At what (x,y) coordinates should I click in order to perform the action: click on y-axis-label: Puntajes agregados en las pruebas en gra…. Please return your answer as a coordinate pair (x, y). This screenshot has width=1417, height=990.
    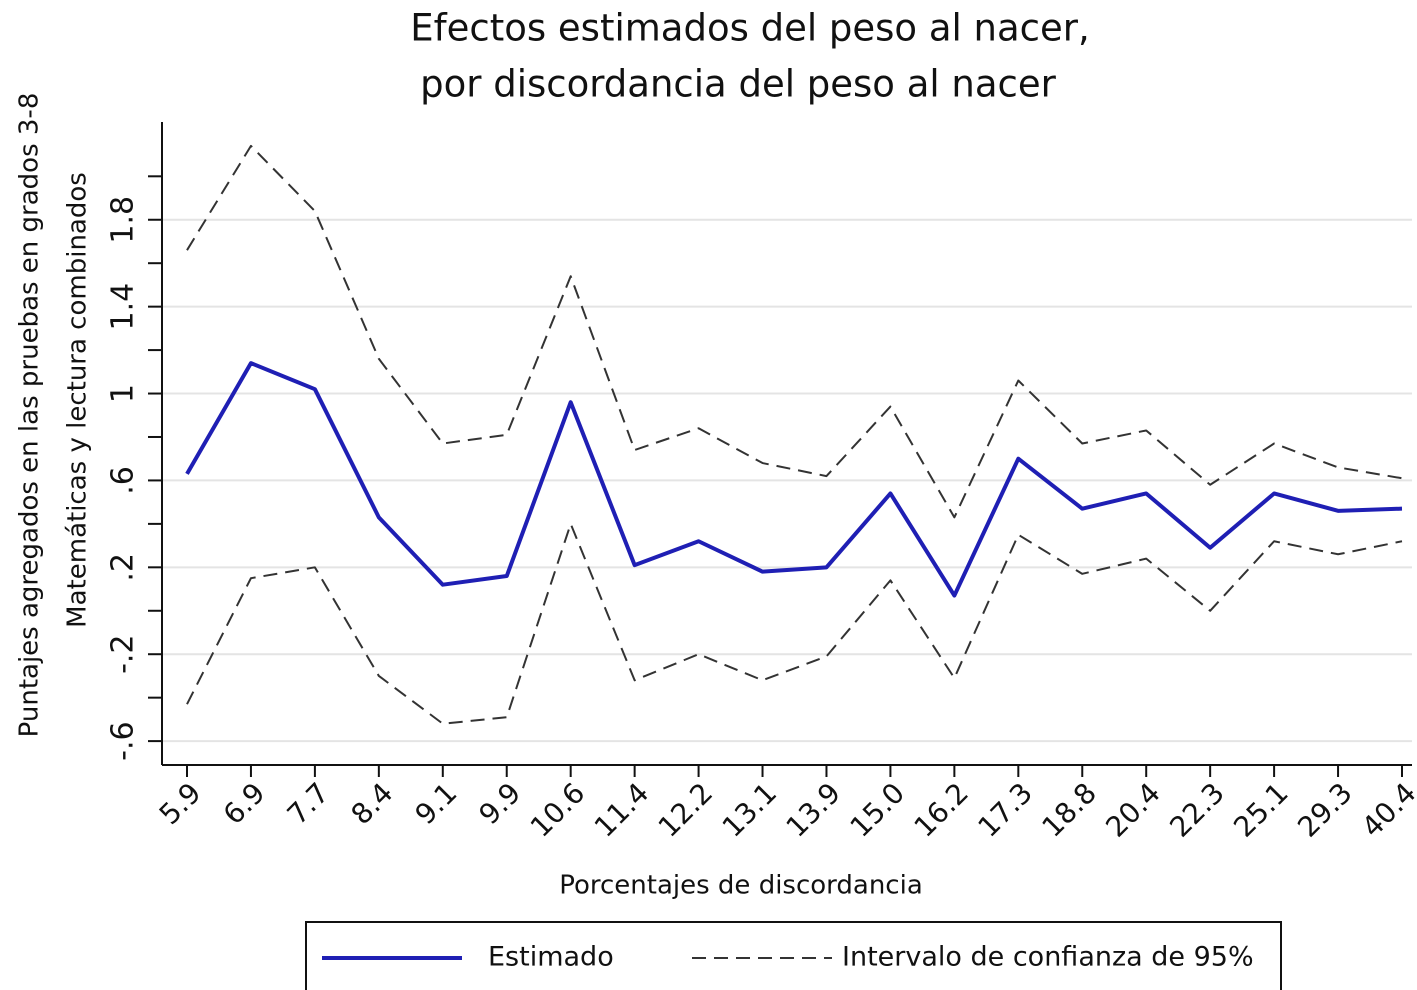
    Looking at the image, I should click on (30, 415).